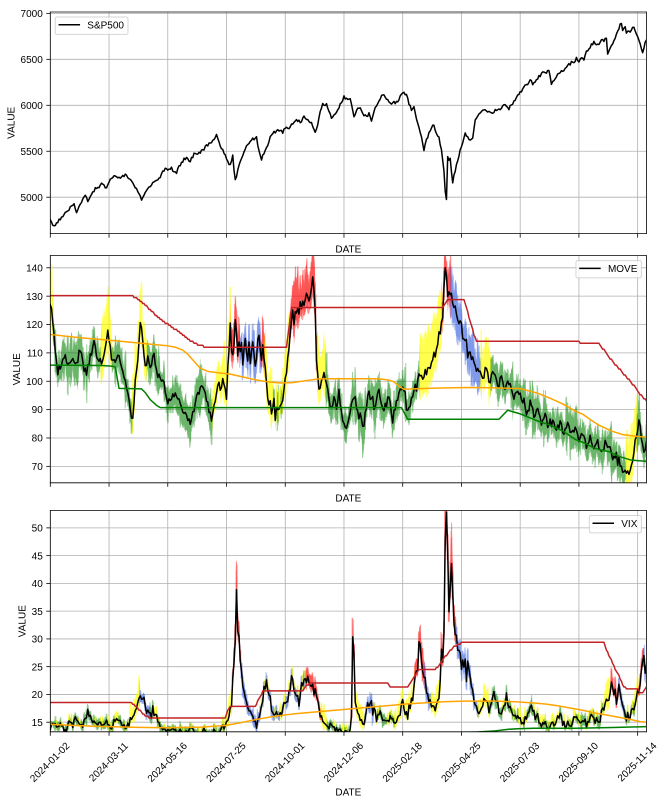  Describe the element at coordinates (38, 612) in the screenshot. I see `svg-text: 35` at that location.